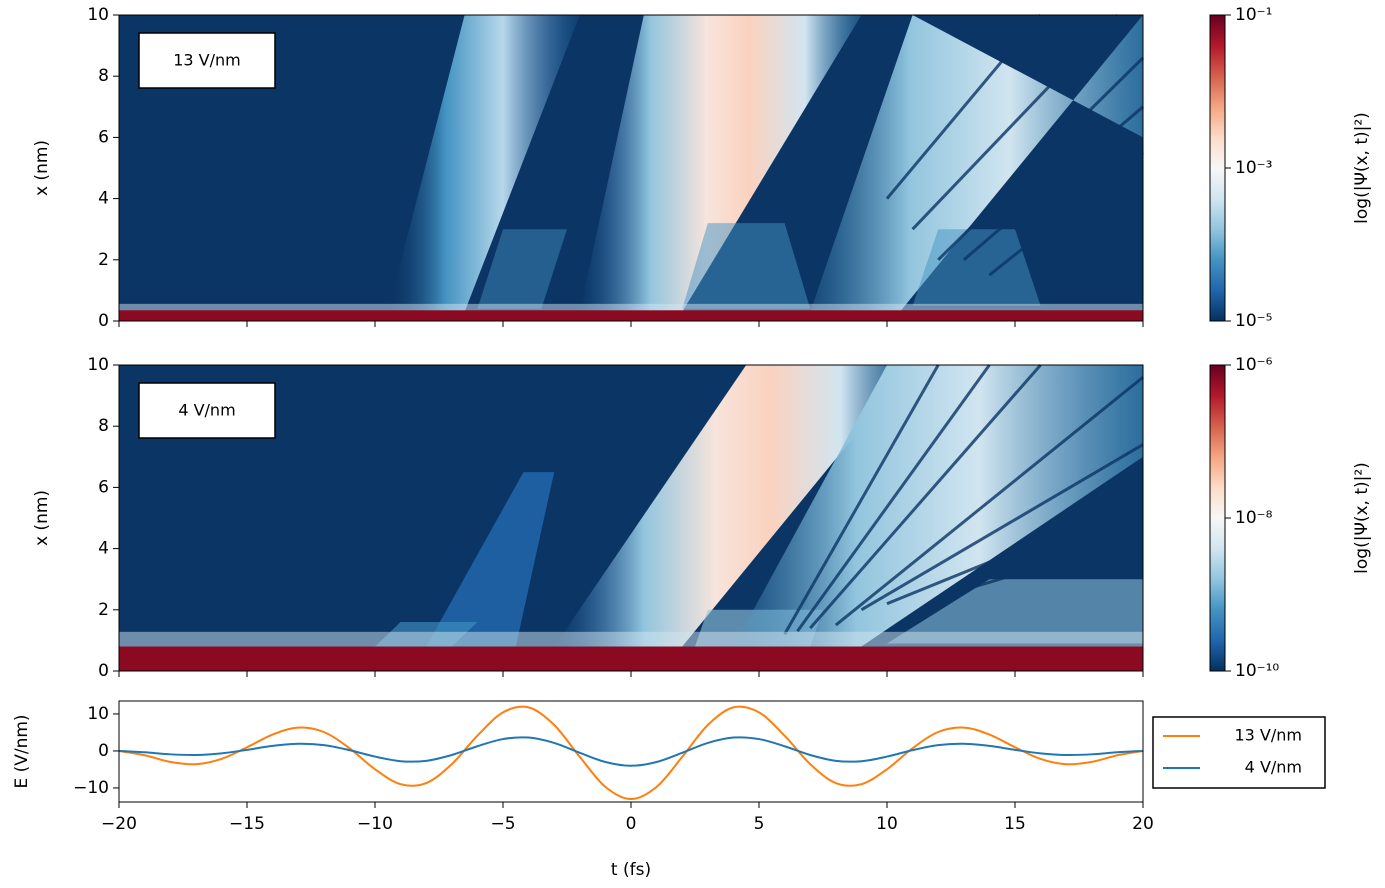  Describe the element at coordinates (759, 824) in the screenshot. I see `x-tick-label: 5` at that location.